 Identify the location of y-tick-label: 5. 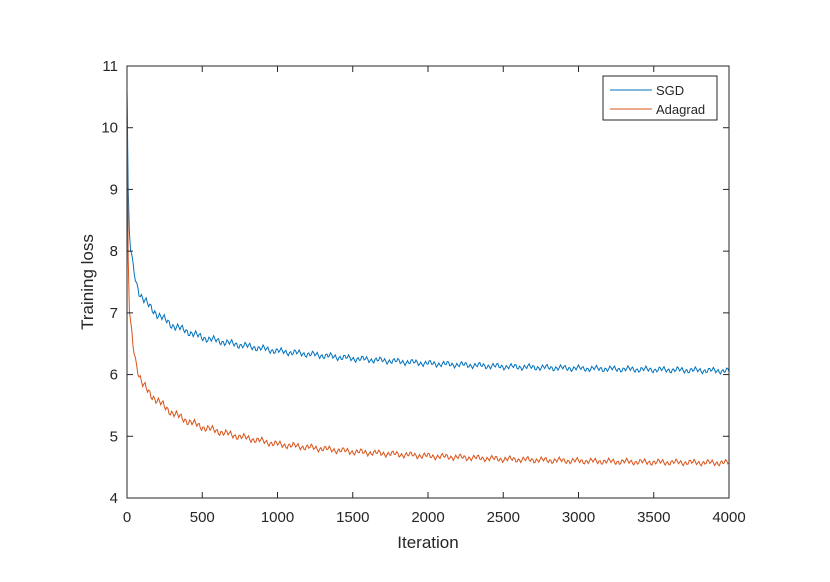
(114, 436).